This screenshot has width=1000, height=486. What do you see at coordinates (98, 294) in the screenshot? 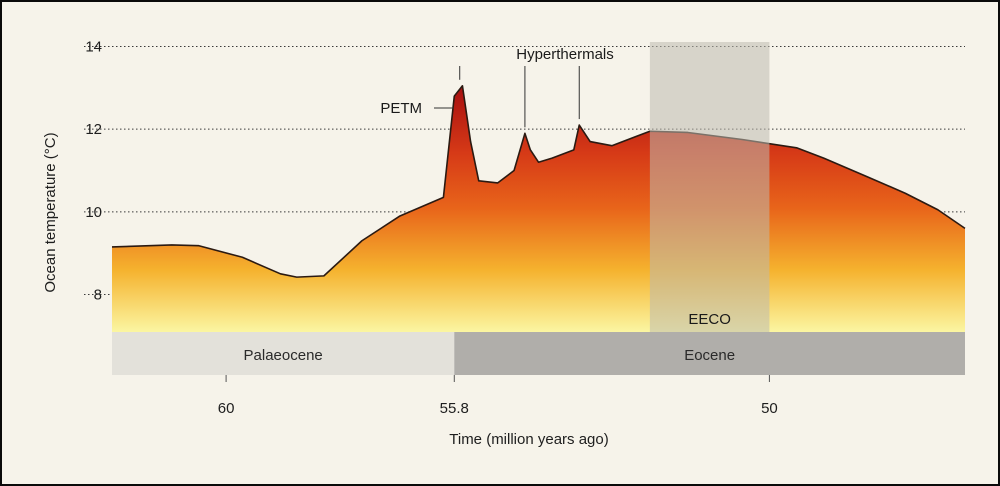
I see `y-tick-label-8: 8` at bounding box center [98, 294].